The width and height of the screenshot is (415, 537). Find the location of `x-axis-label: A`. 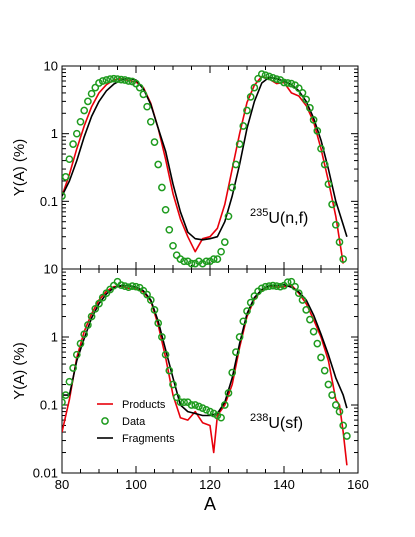

x-axis-label: A is located at coordinates (210, 504).